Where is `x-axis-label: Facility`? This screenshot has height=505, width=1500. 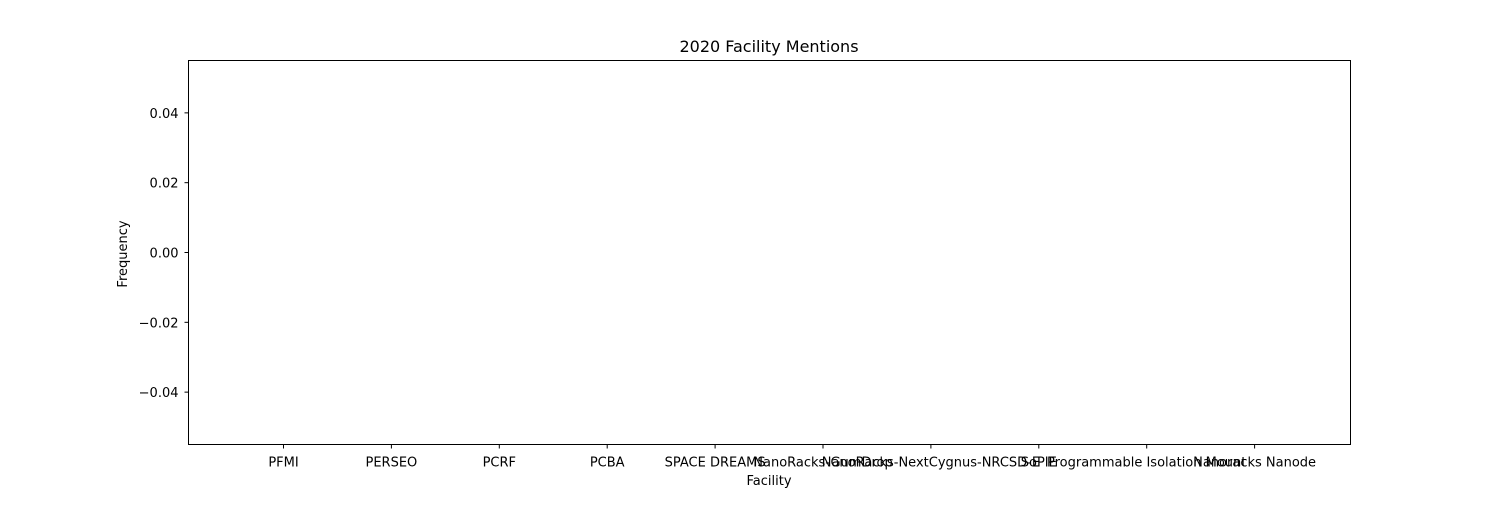 x-axis-label: Facility is located at coordinates (768, 481).